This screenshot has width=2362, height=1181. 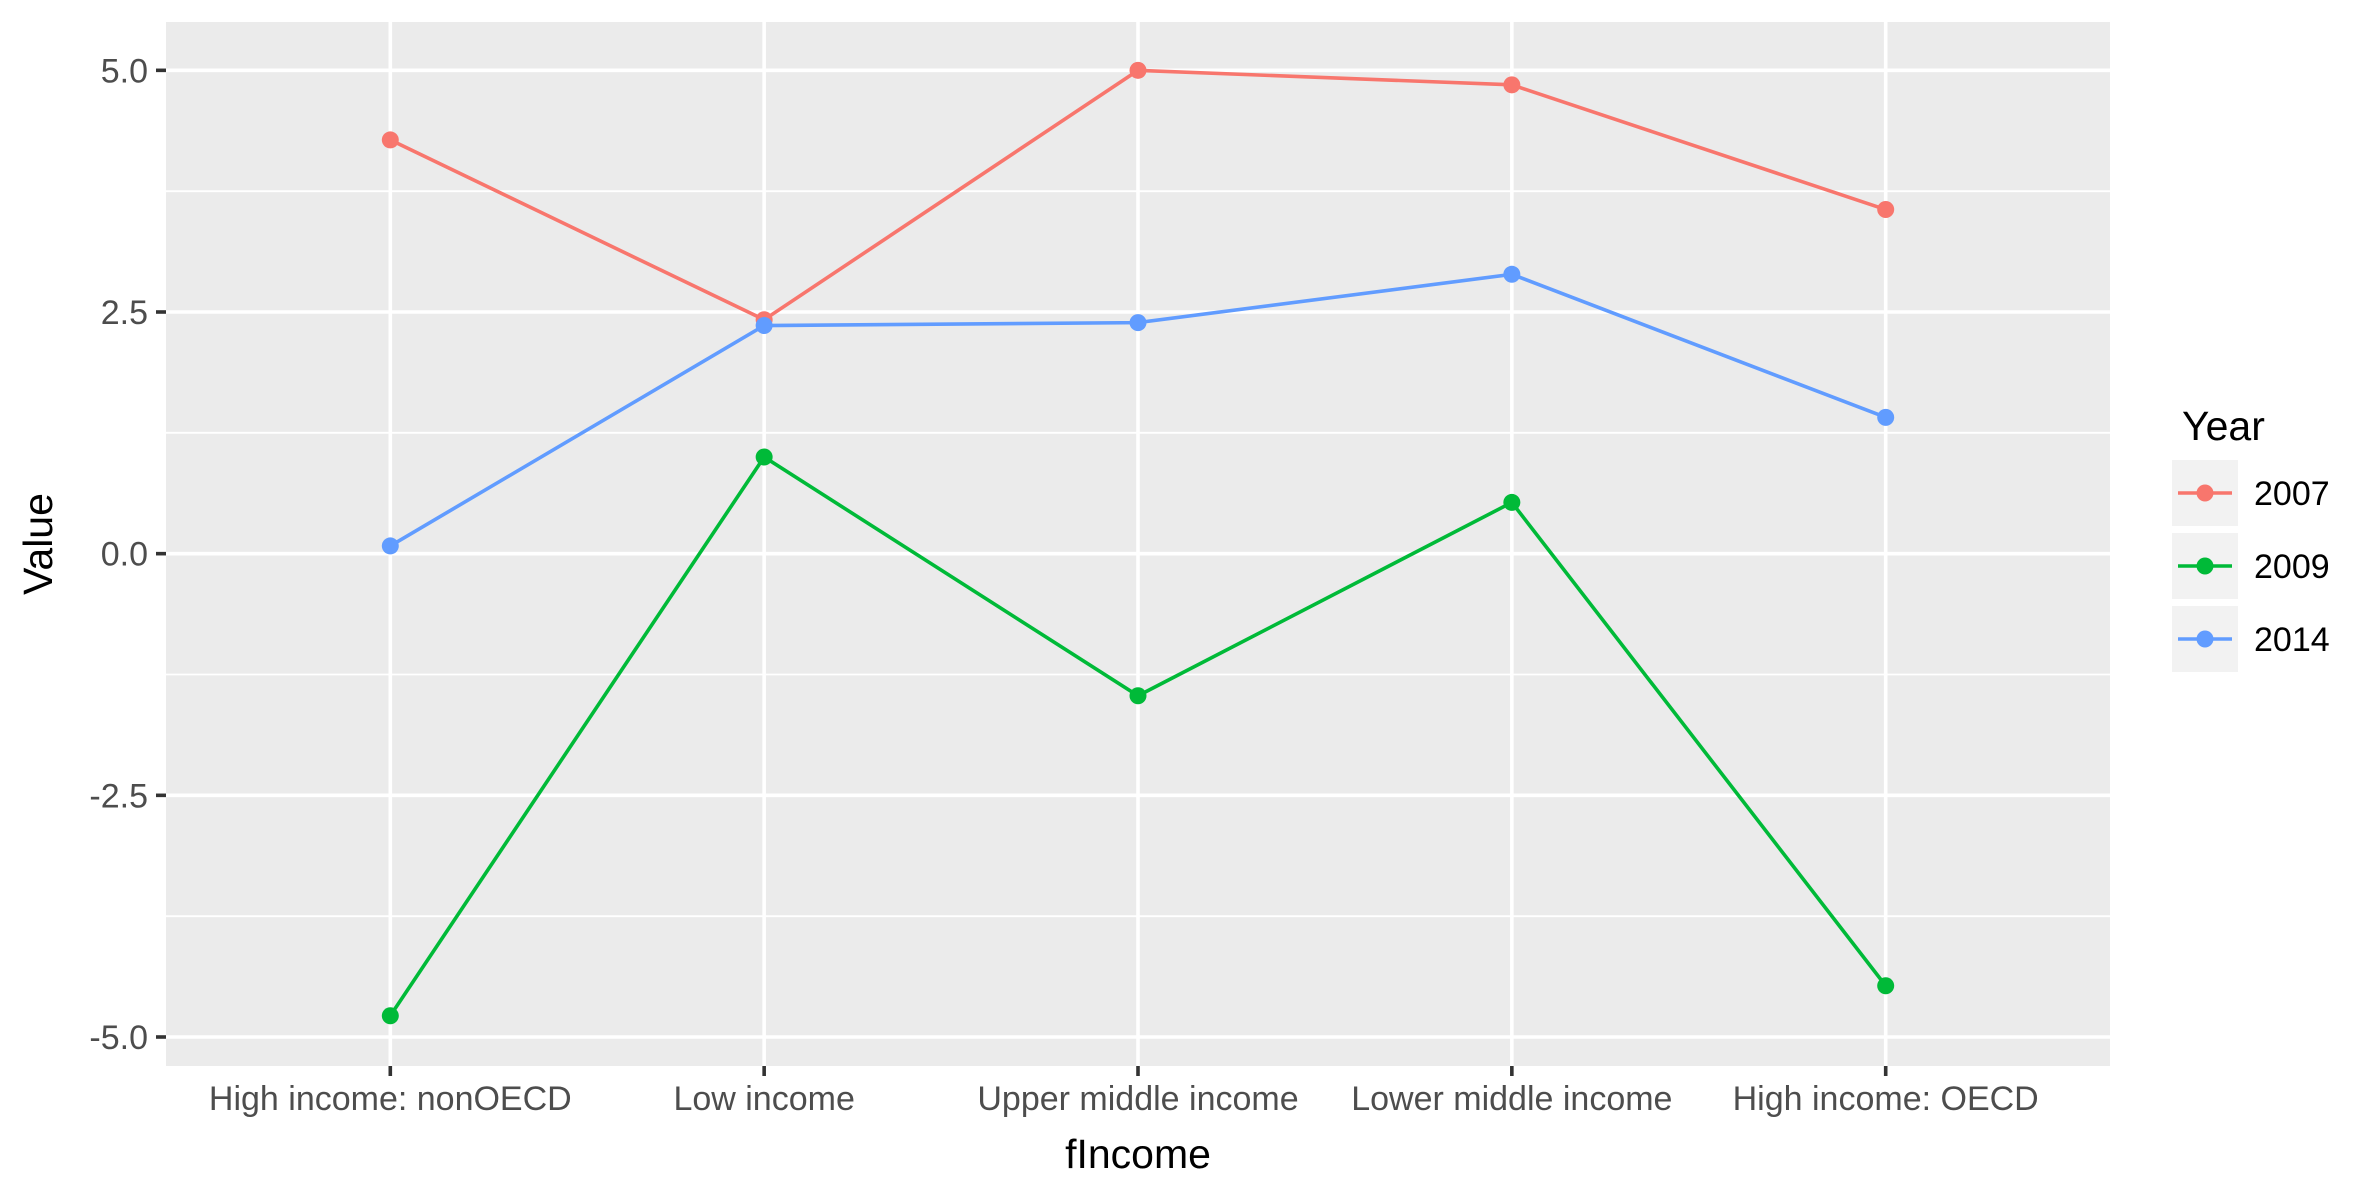 What do you see at coordinates (2251, 566) in the screenshot?
I see `legend-item: 2009` at bounding box center [2251, 566].